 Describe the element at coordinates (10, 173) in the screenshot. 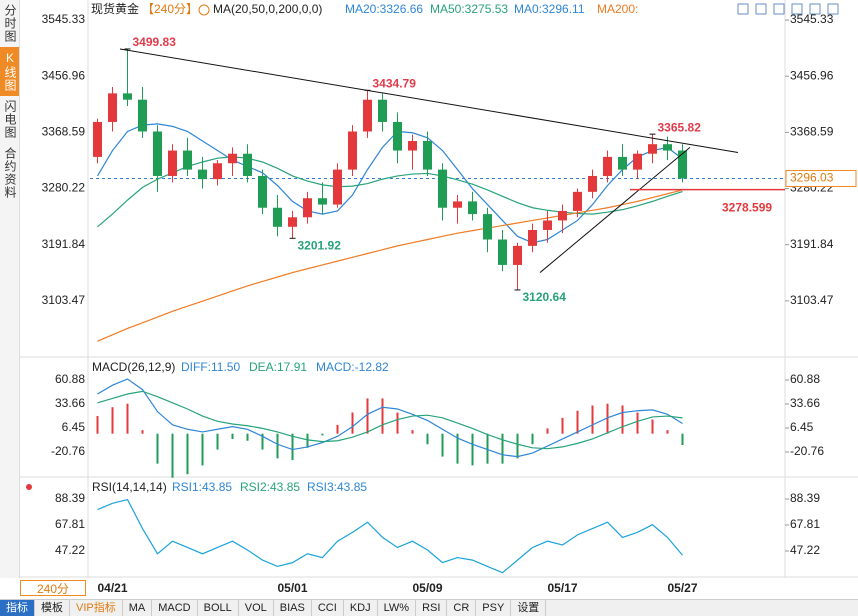

I see `side-tab: 合约资料` at that location.